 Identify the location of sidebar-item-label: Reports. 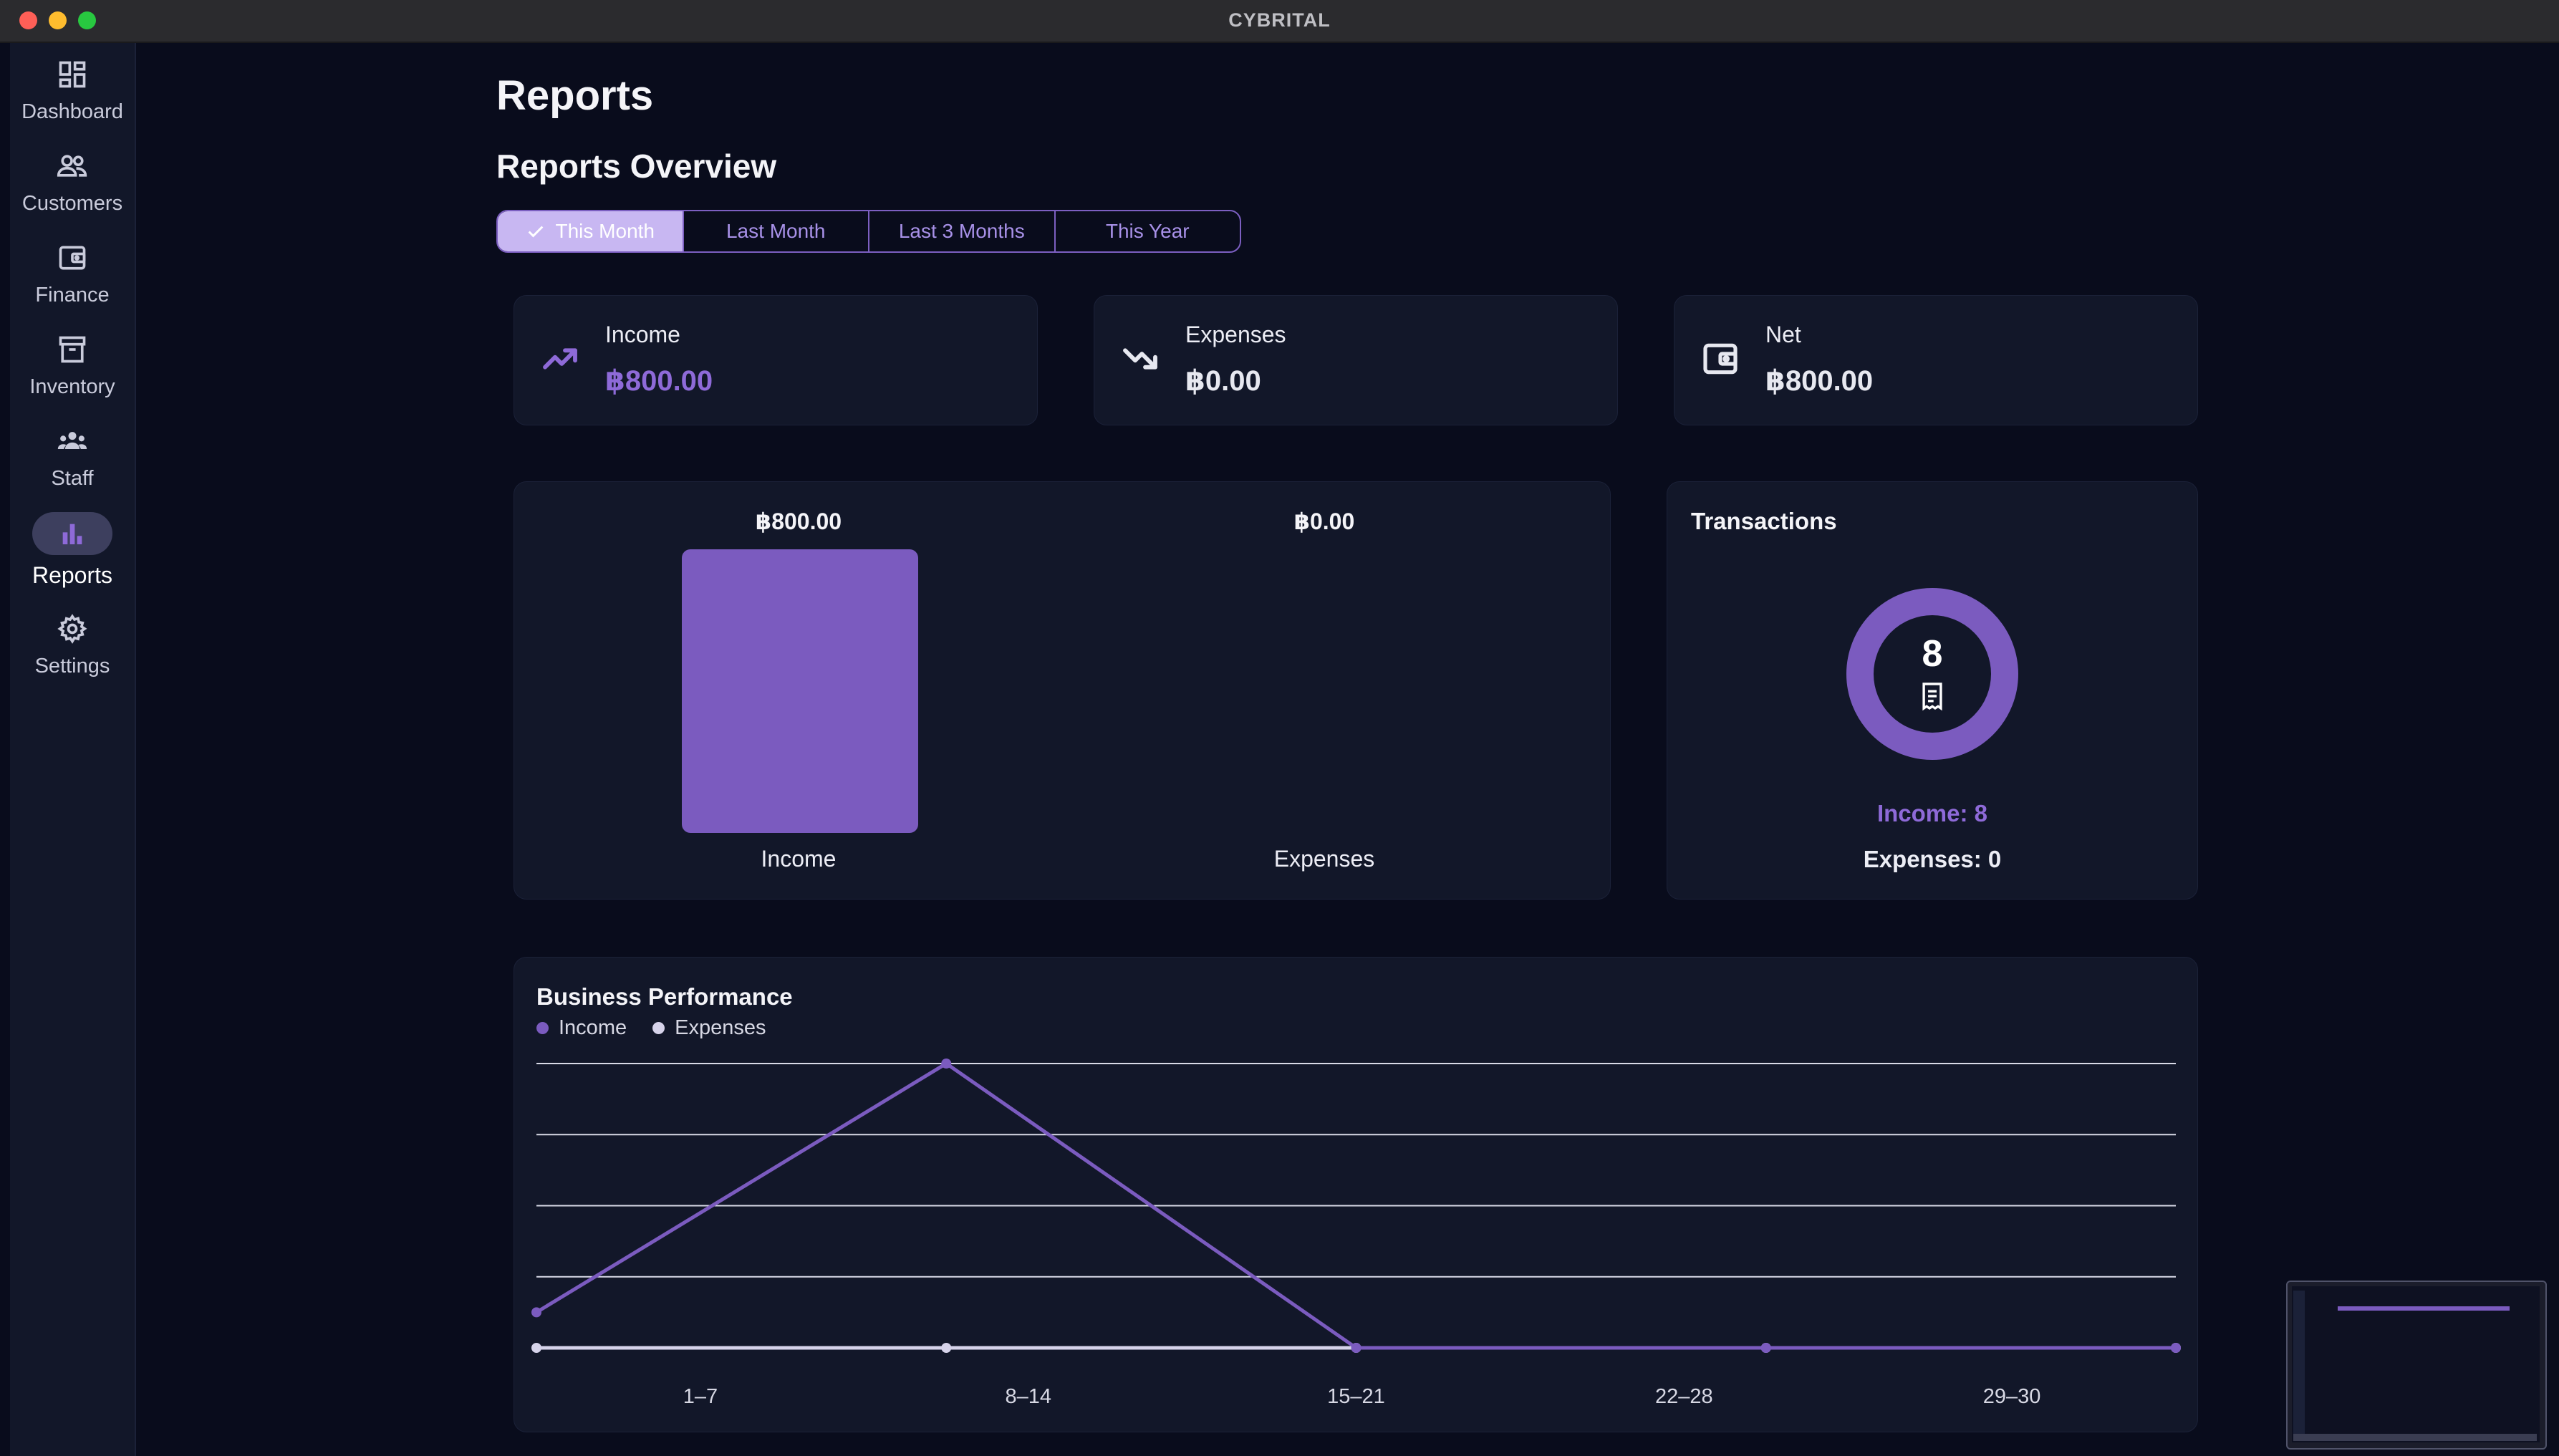
(72, 575).